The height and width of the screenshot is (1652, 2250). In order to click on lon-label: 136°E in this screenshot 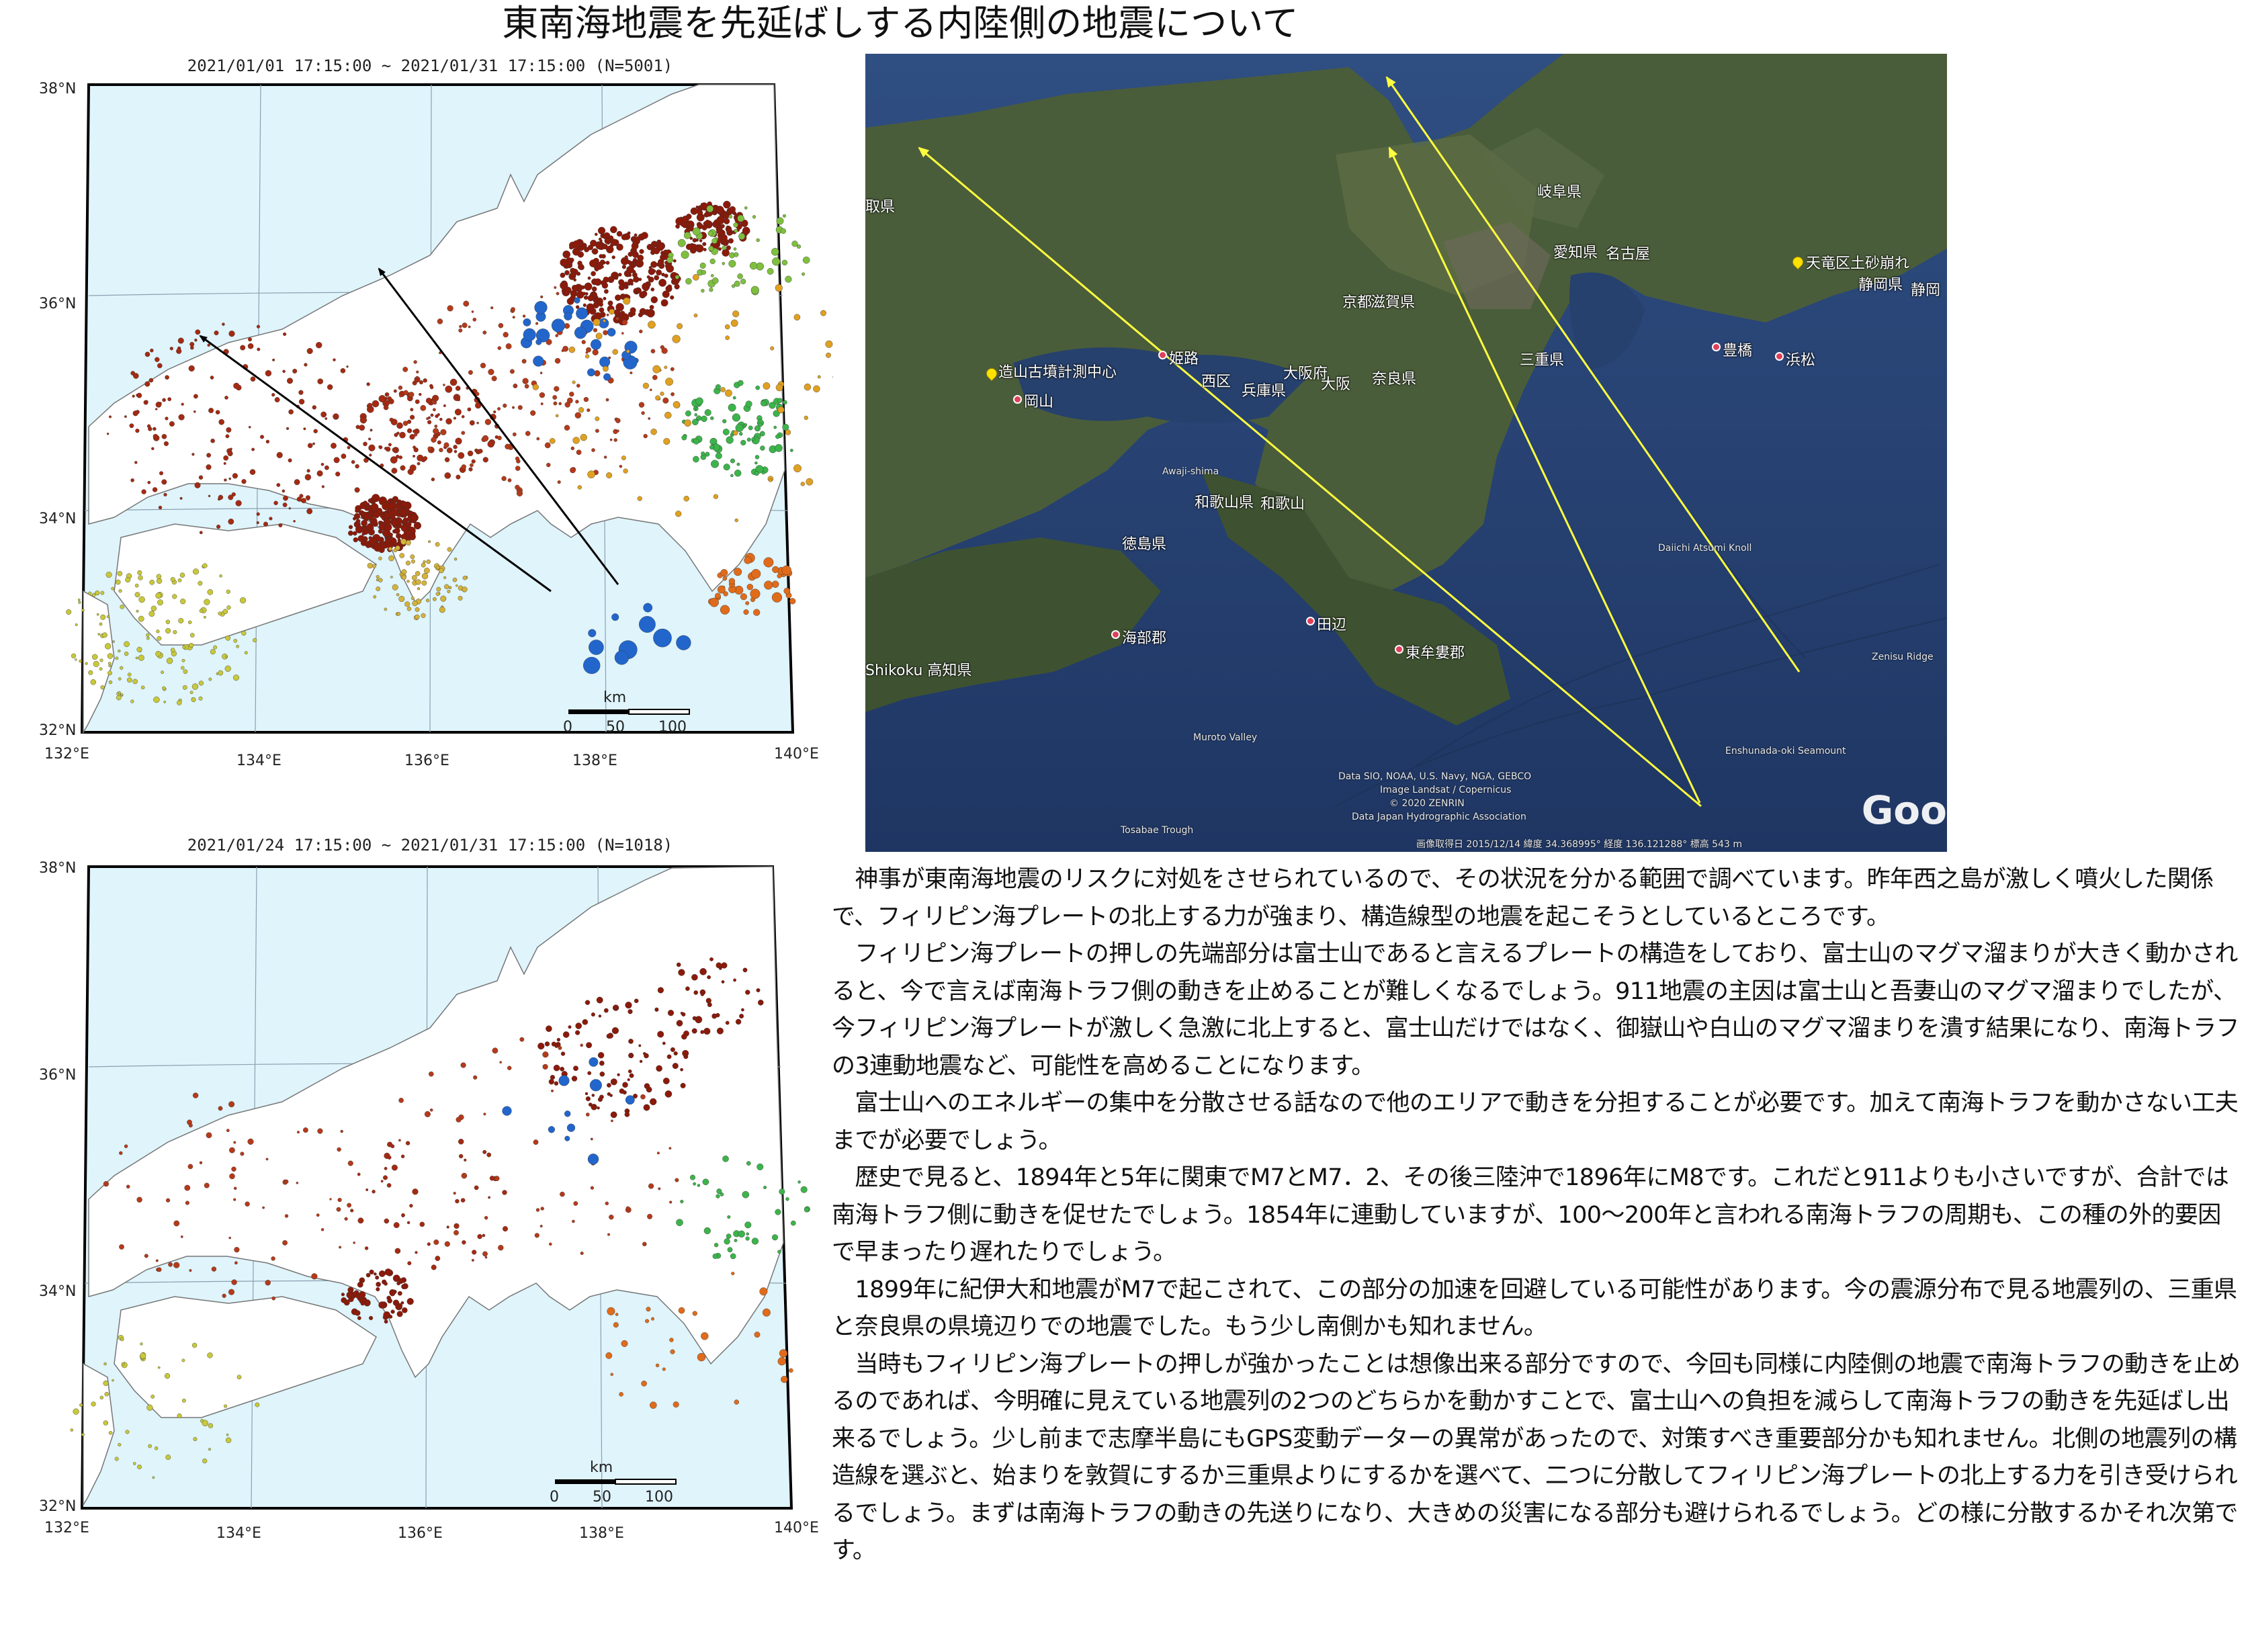, I will do `click(420, 1533)`.